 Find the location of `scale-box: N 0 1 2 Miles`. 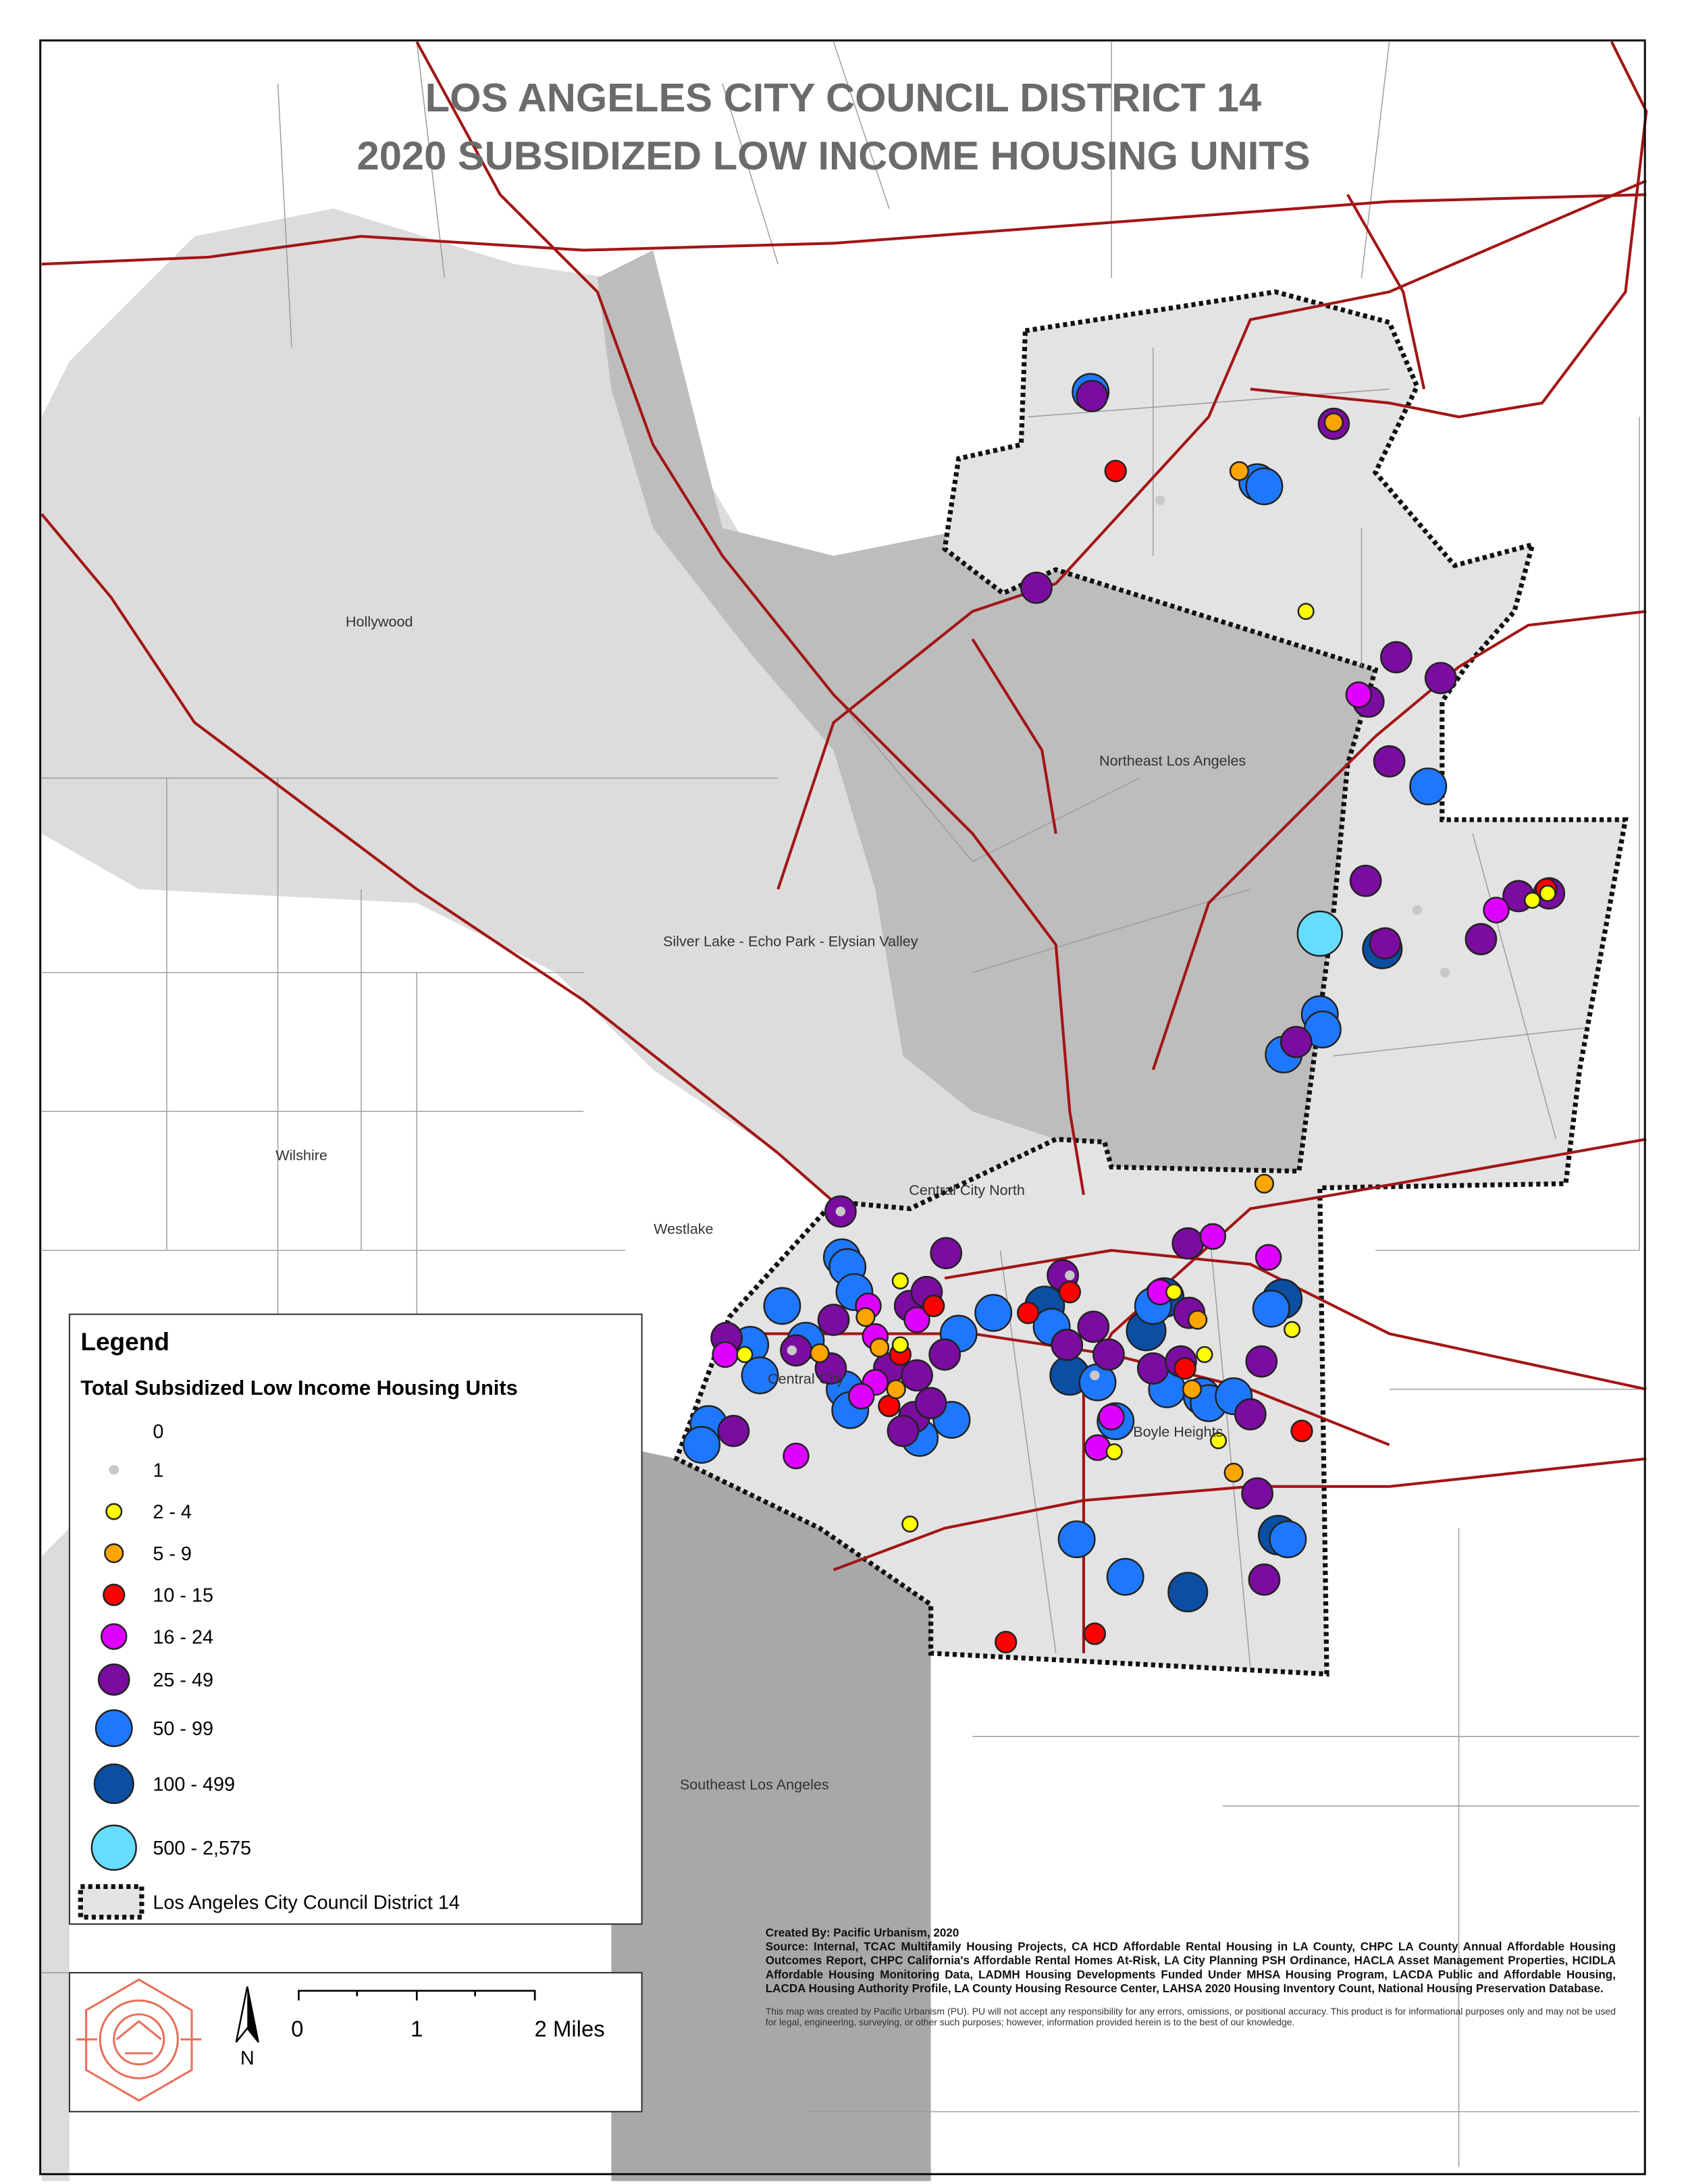

scale-box: N 0 1 2 Miles is located at coordinates (356, 2041).